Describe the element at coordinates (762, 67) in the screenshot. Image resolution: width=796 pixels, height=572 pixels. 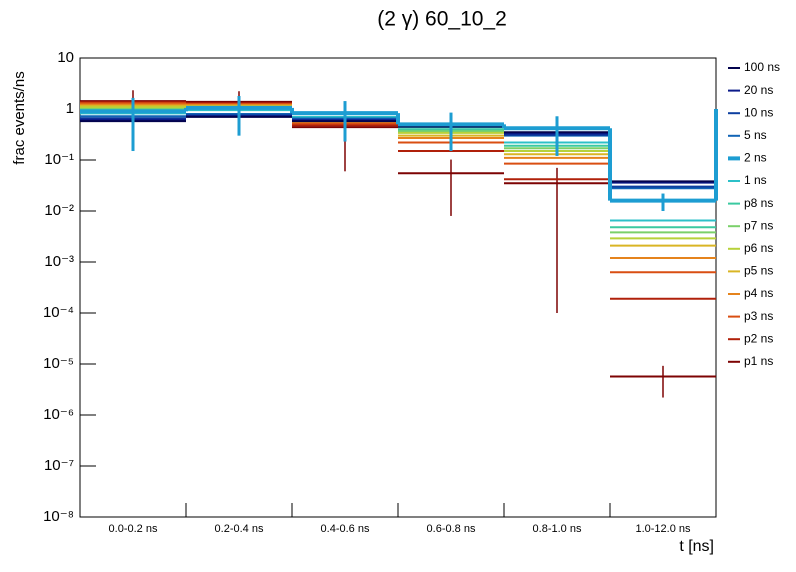
I see `legend-label: 100 ns` at that location.